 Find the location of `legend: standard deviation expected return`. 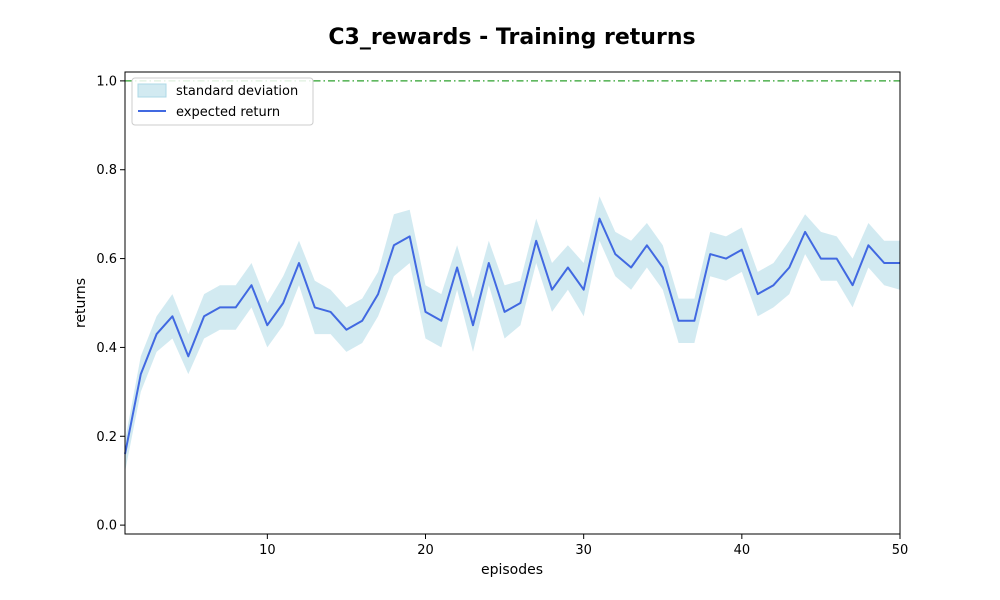

legend: standard deviation expected return is located at coordinates (222, 101).